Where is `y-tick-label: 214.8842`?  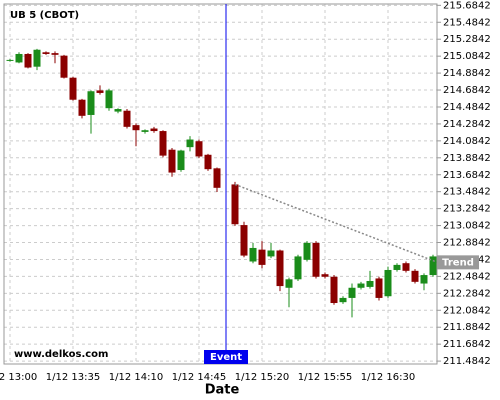 y-tick-label: 214.8842 is located at coordinates (467, 73).